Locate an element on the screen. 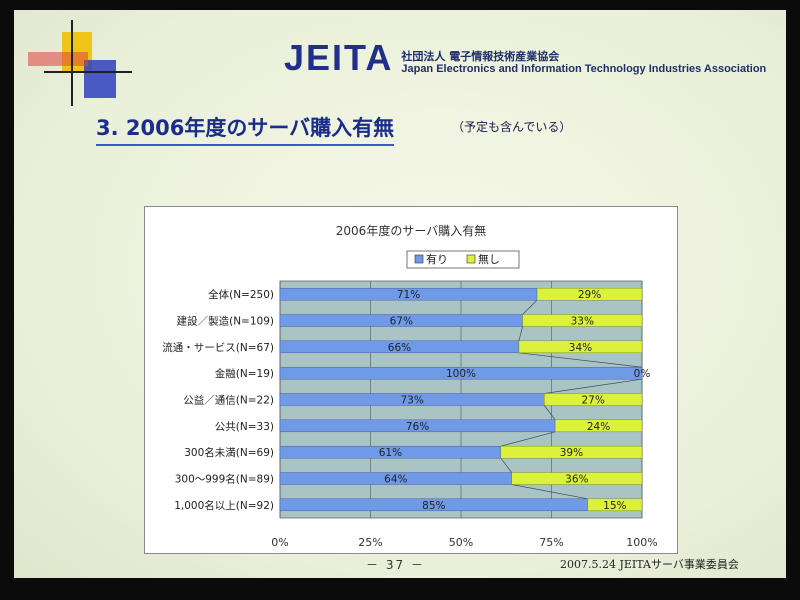 The width and height of the screenshot is (800, 600). data-label-no: 29% is located at coordinates (589, 295).